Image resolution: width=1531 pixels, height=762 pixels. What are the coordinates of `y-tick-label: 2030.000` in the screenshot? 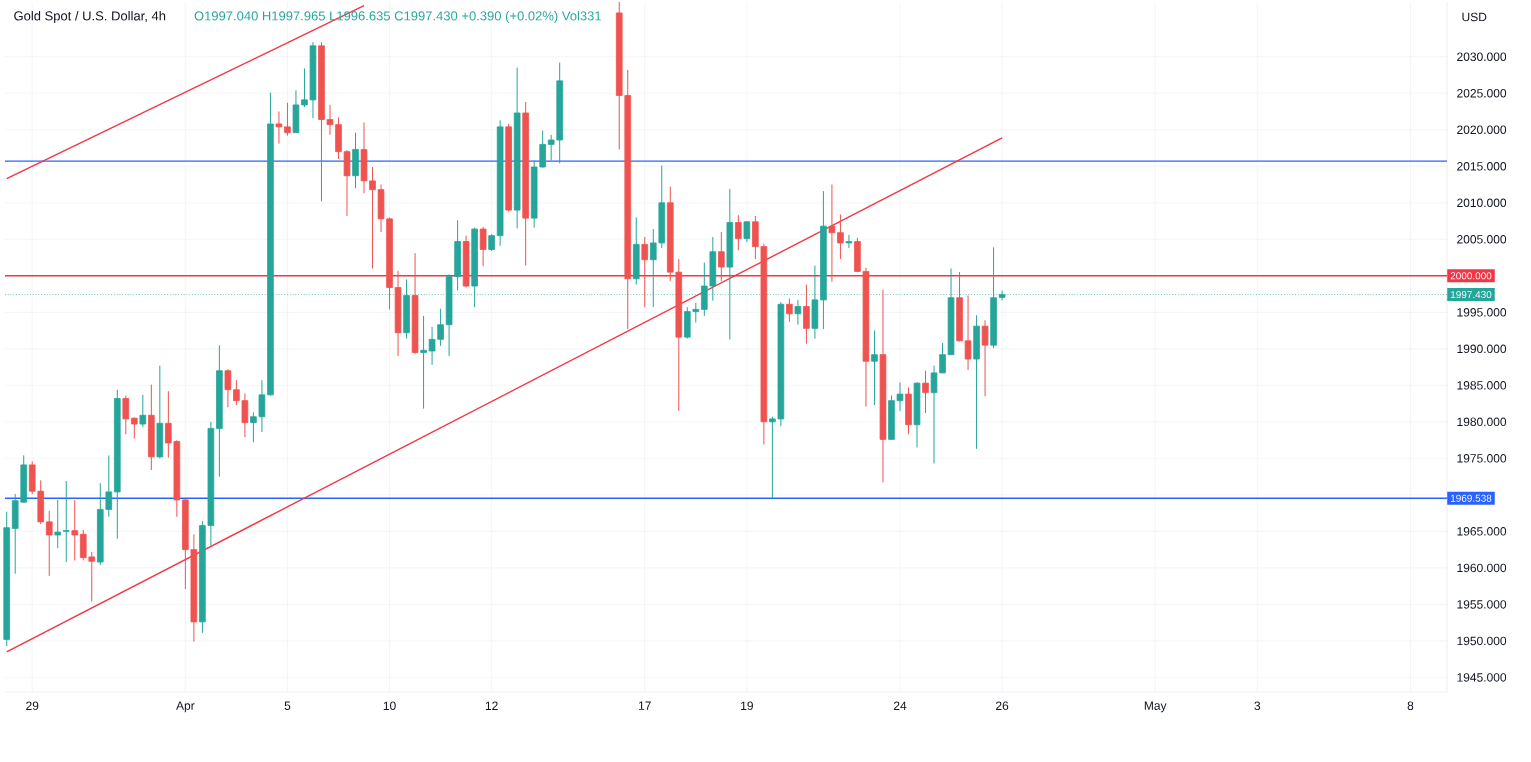 It's located at (1482, 57).